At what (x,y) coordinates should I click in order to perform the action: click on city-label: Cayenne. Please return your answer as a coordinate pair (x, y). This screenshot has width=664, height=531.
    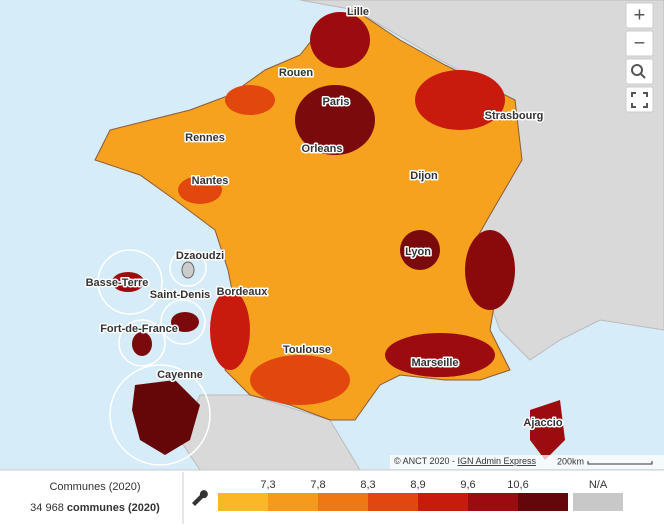
    Looking at the image, I should click on (180, 375).